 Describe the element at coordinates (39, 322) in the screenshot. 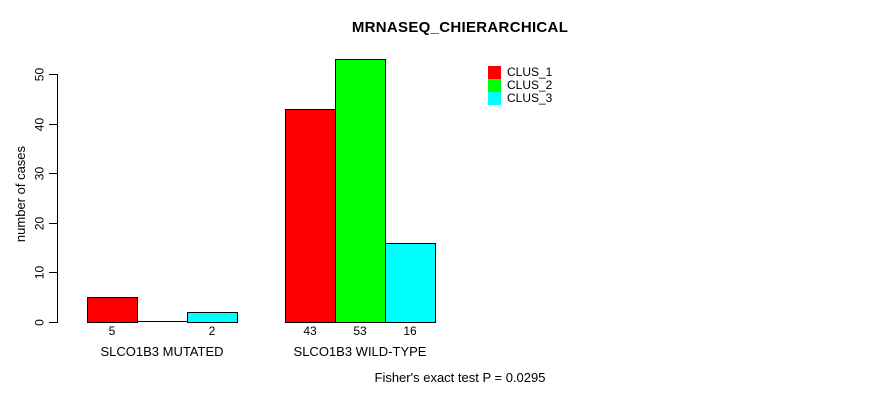

I see `y-tick-label: 0` at that location.